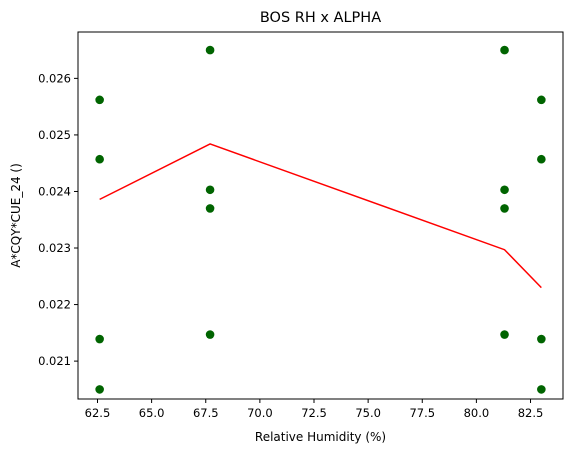 The image size is (585, 458). I want to click on chart-title: BOS RH x ALPHA, so click(320, 18).